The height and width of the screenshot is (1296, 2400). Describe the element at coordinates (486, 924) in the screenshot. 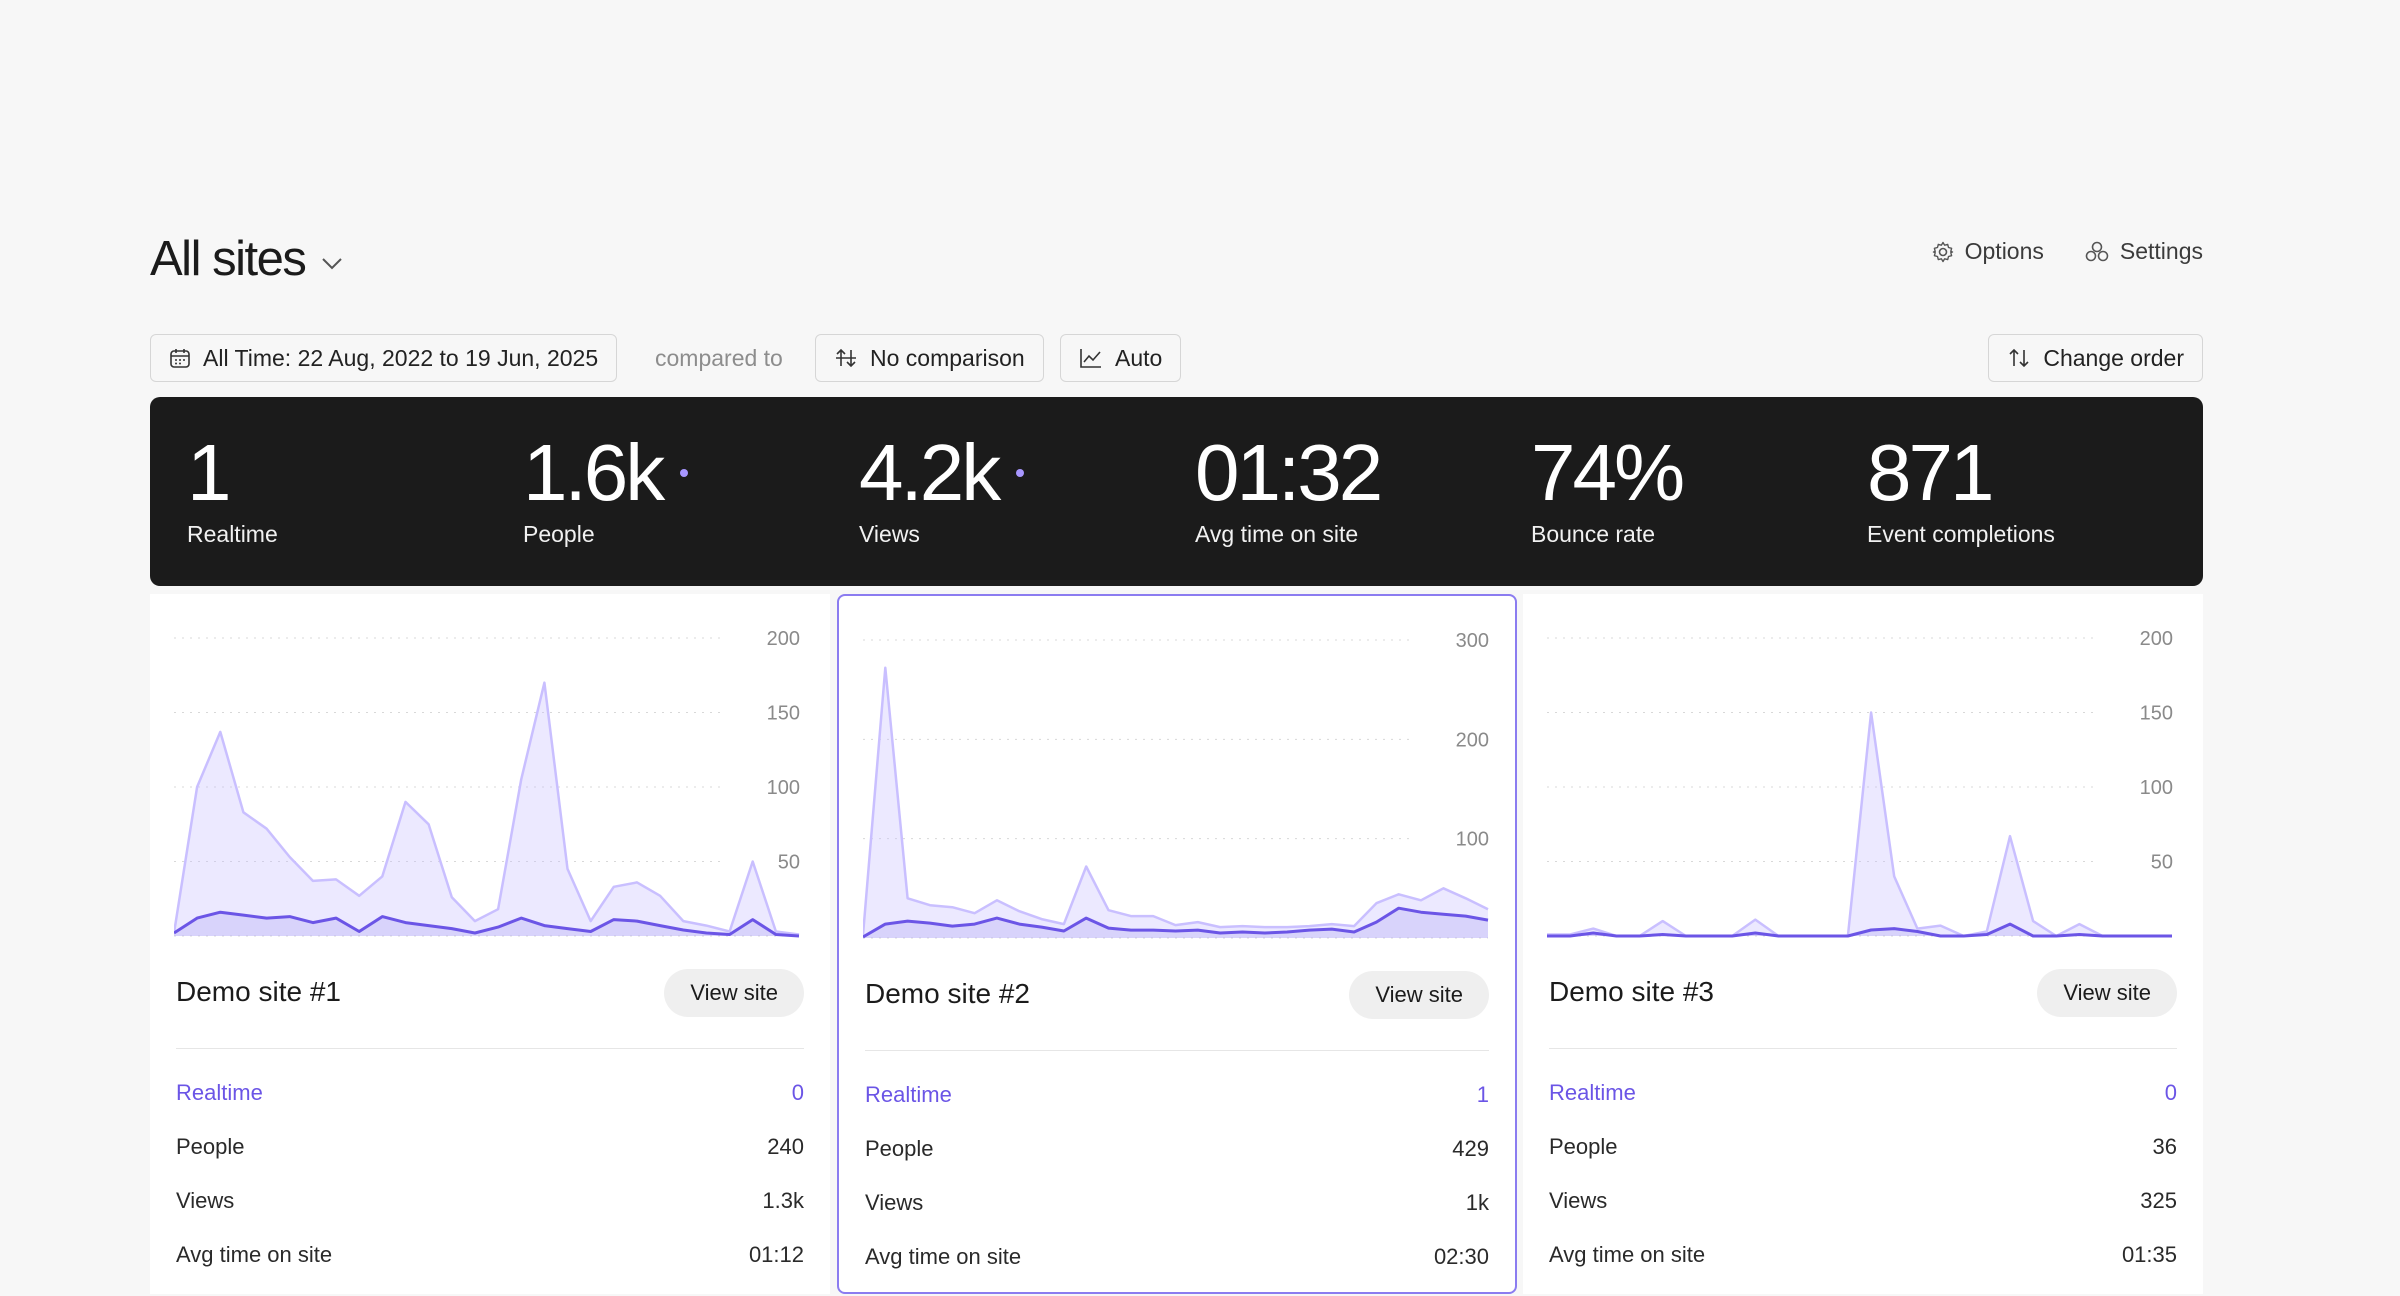

I see `people-series-area` at that location.